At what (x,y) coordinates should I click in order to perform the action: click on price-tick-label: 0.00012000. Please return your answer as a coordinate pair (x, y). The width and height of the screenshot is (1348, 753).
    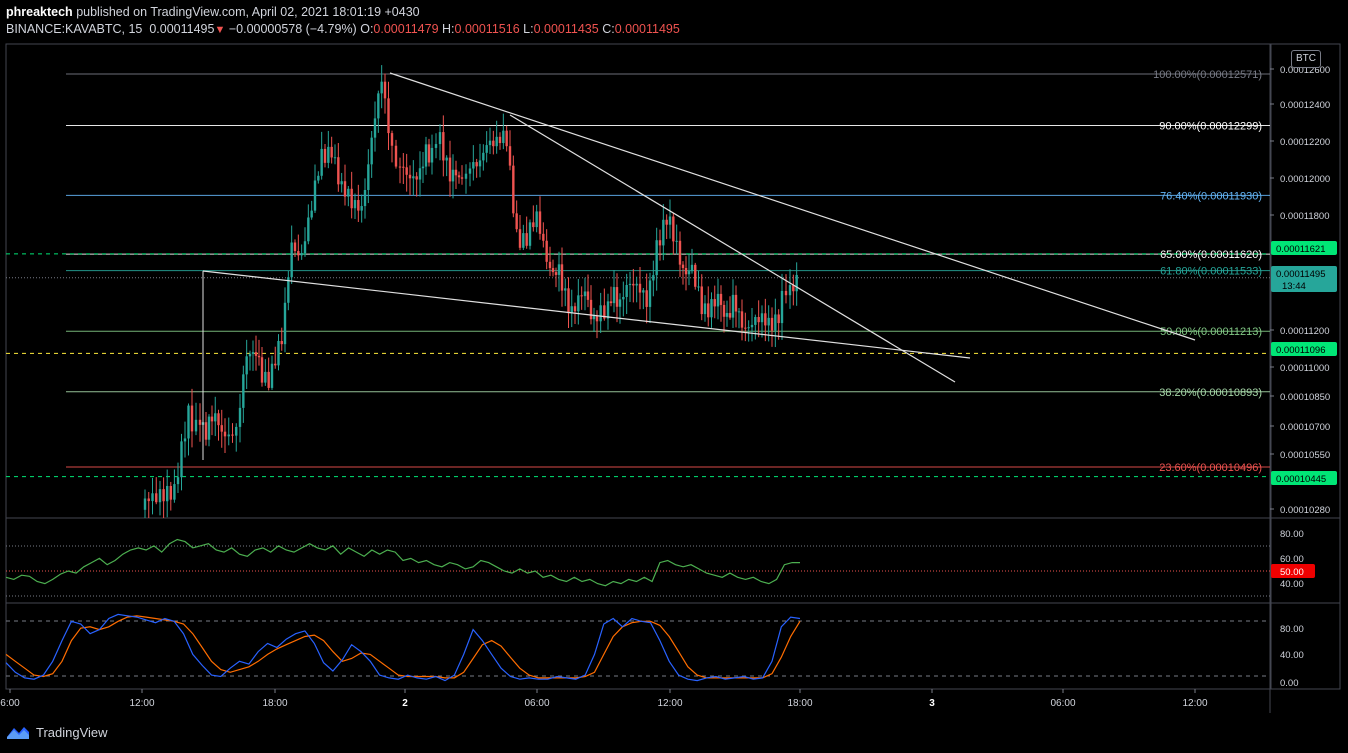
    Looking at the image, I should click on (1305, 179).